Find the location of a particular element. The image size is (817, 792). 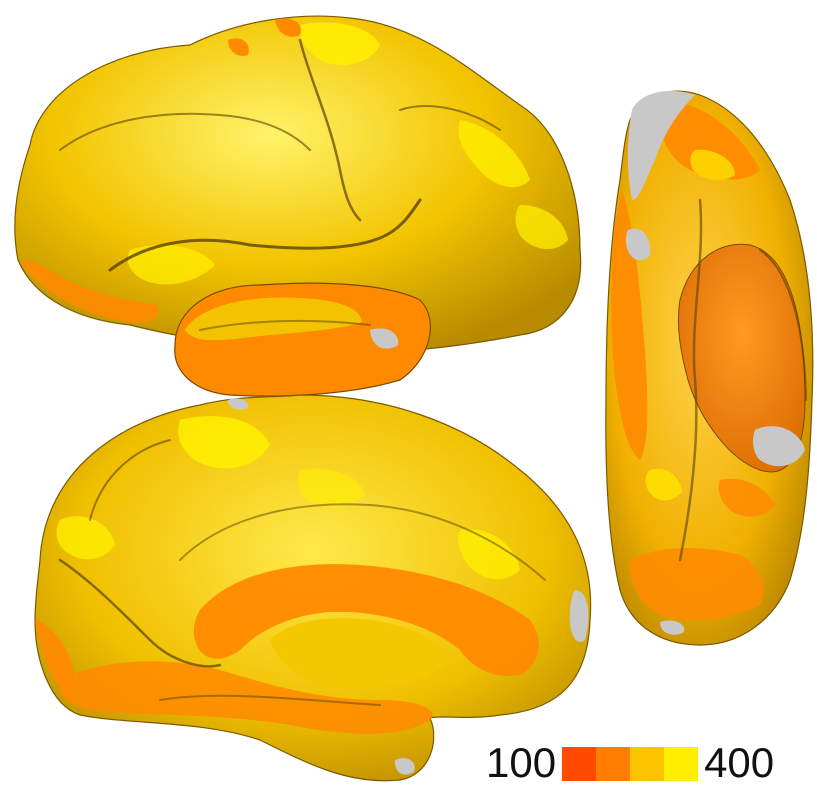

ventral-high-patch is located at coordinates (663, 484).